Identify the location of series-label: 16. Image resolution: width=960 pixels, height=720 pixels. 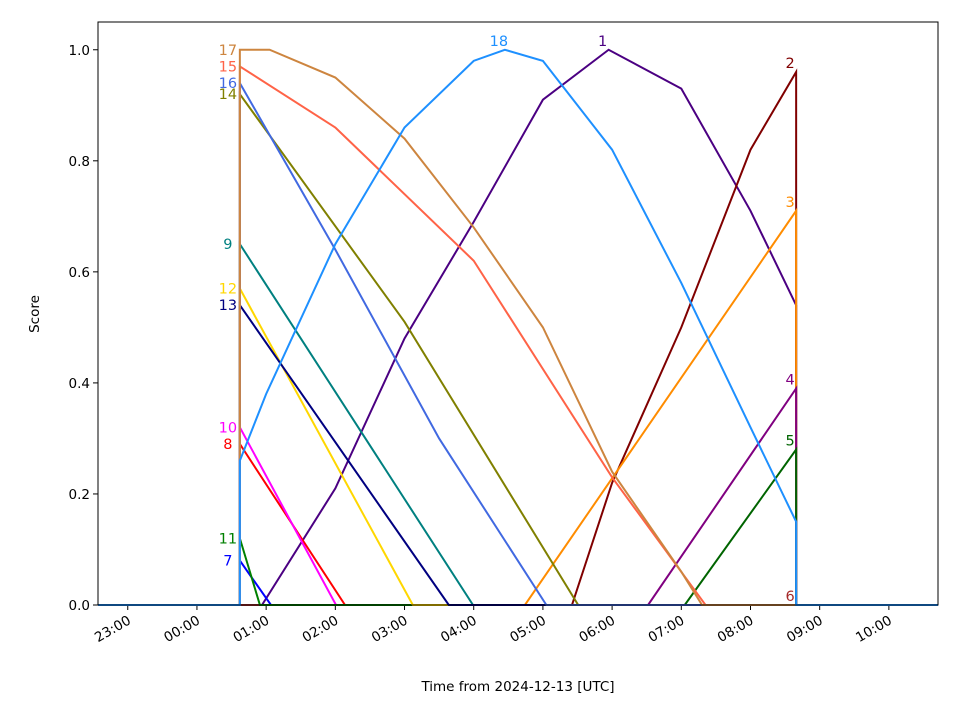
(228, 84).